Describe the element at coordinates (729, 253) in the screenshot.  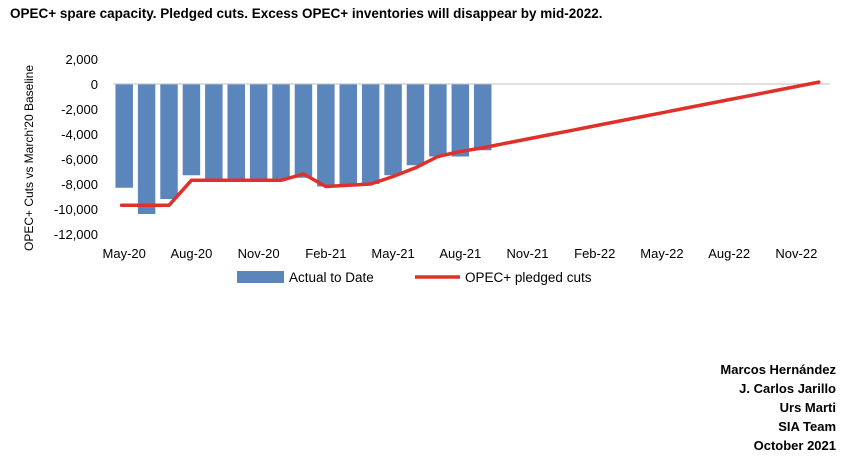
I see `x-tick-label: Aug-22` at that location.